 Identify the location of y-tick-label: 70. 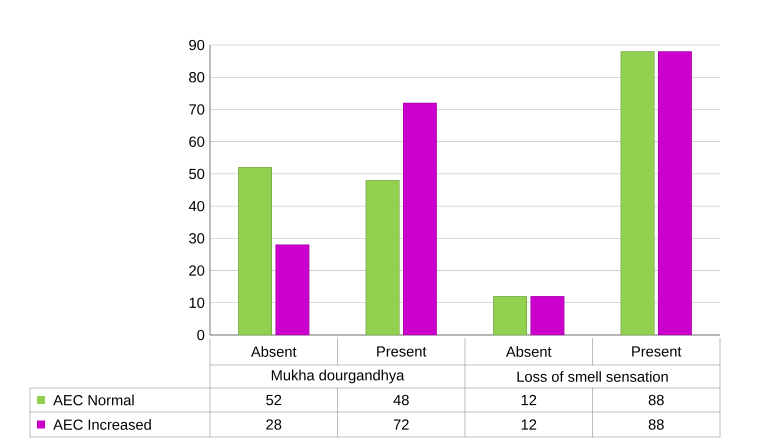
(196, 109).